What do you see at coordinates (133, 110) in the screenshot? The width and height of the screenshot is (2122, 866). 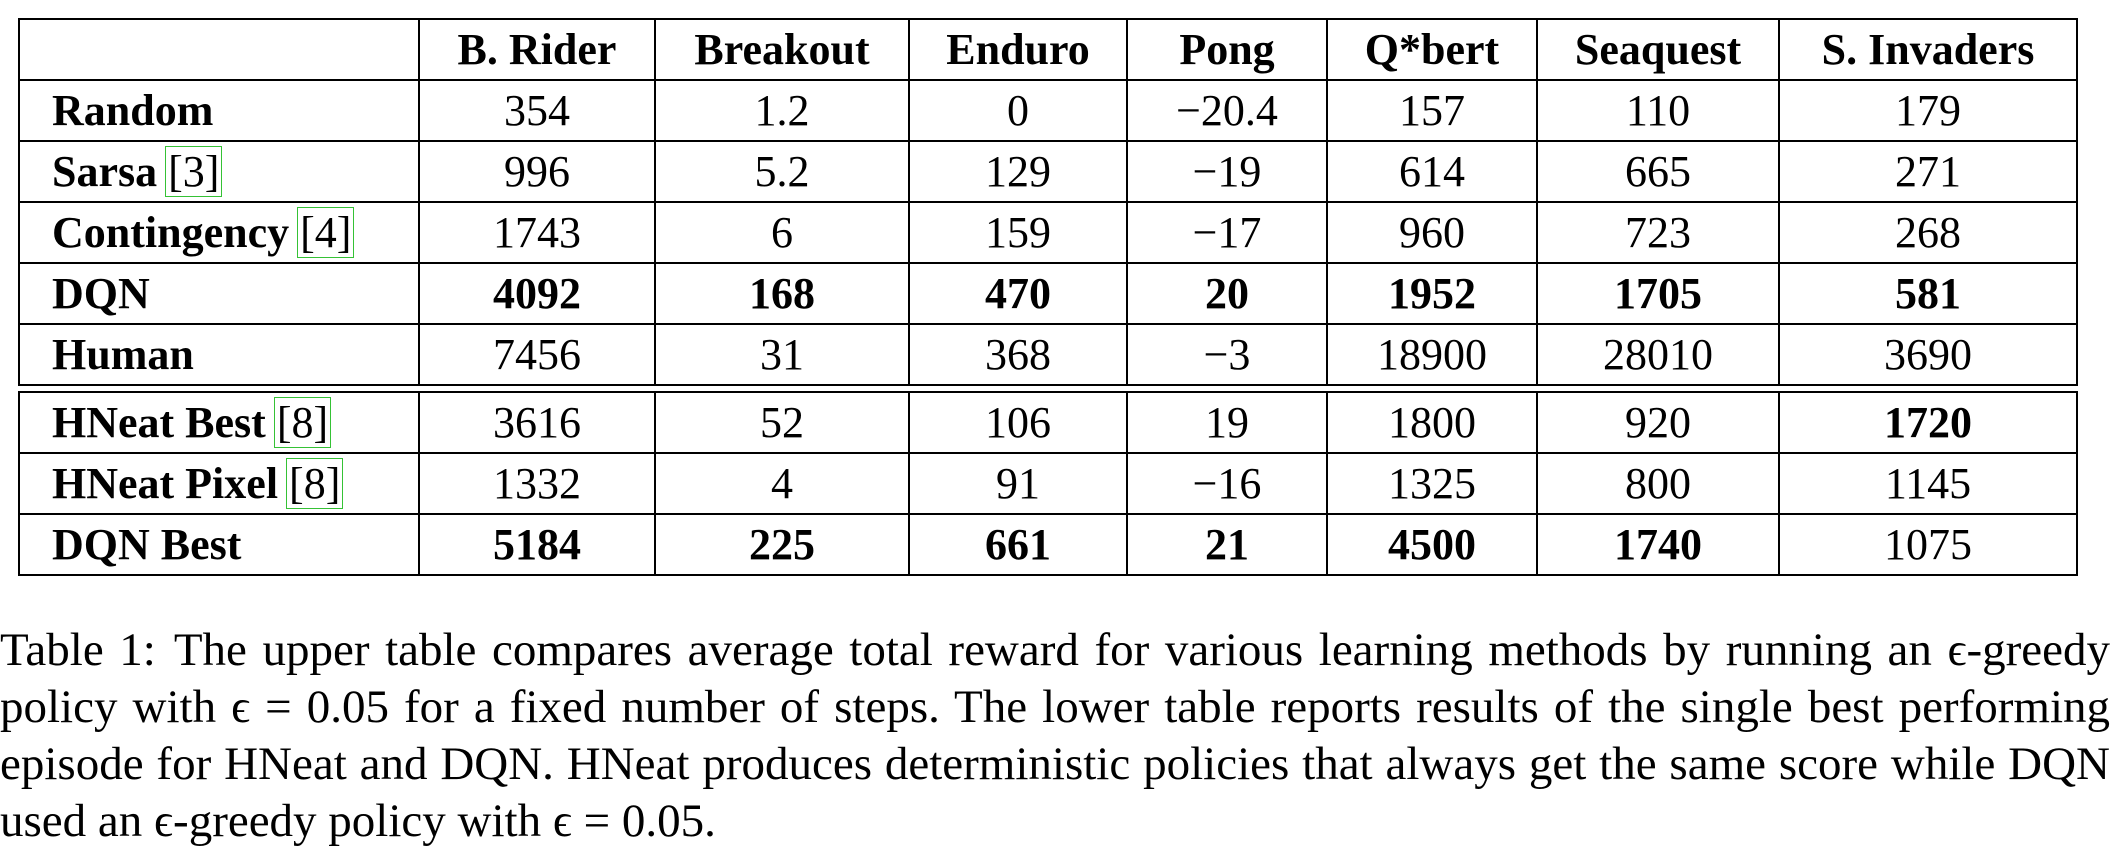 I see `method-name: Random` at bounding box center [133, 110].